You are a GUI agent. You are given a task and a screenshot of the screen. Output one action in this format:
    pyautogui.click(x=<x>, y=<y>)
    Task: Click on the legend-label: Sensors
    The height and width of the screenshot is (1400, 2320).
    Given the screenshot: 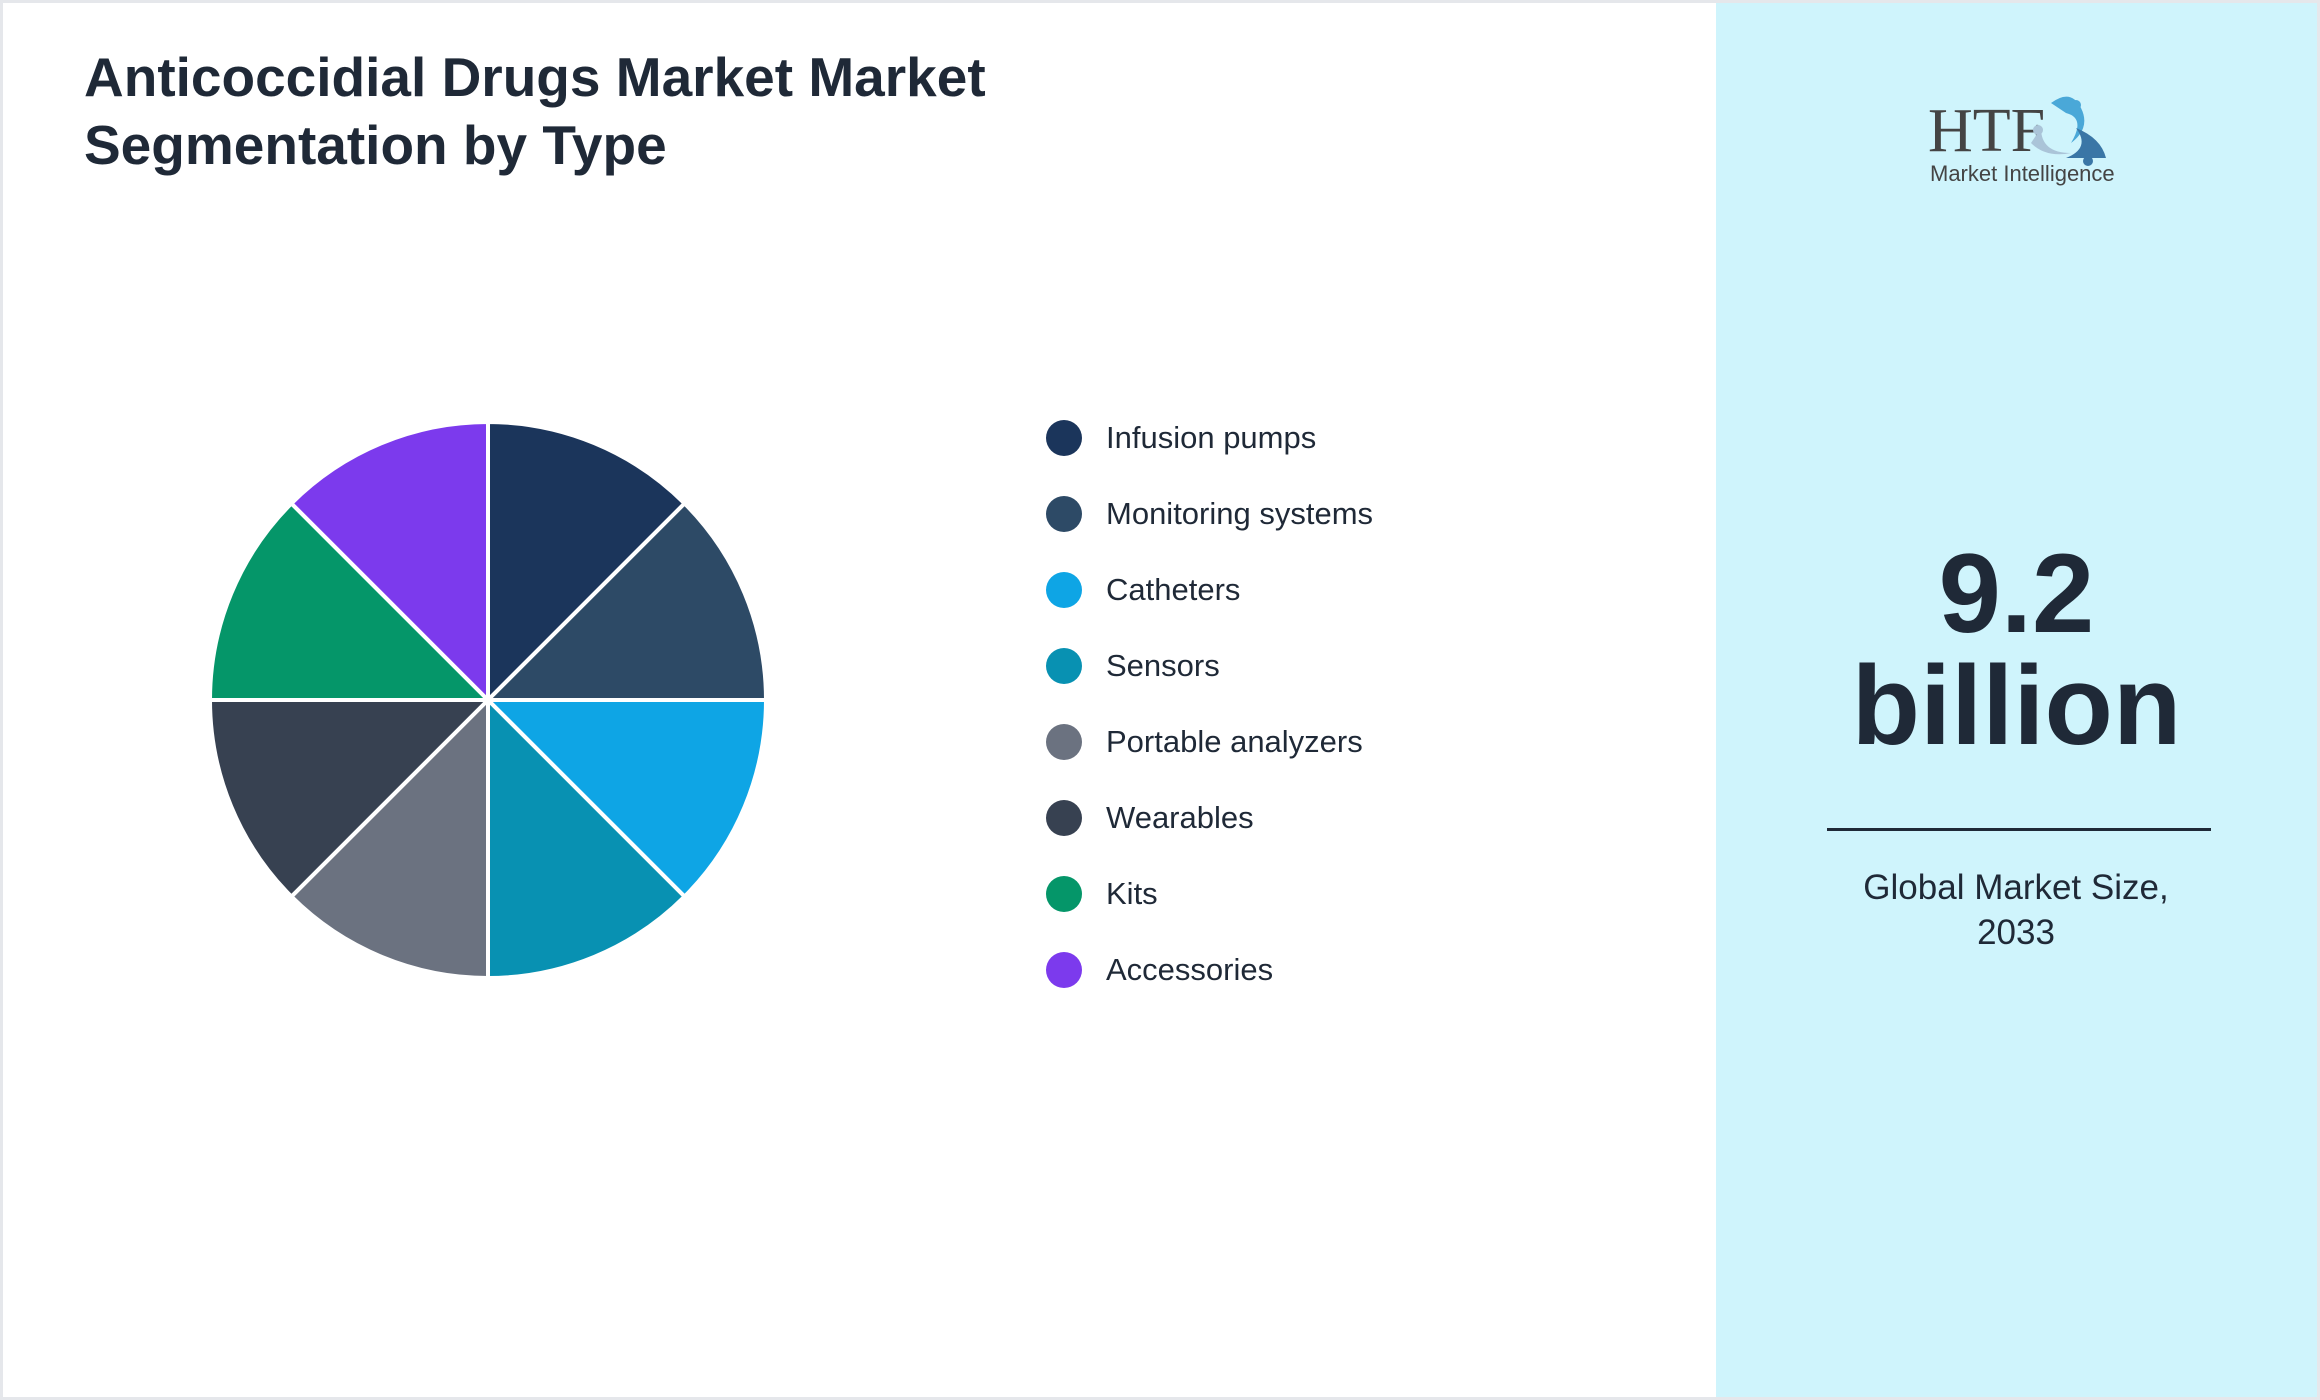 What is the action you would take?
    pyautogui.click(x=1163, y=665)
    